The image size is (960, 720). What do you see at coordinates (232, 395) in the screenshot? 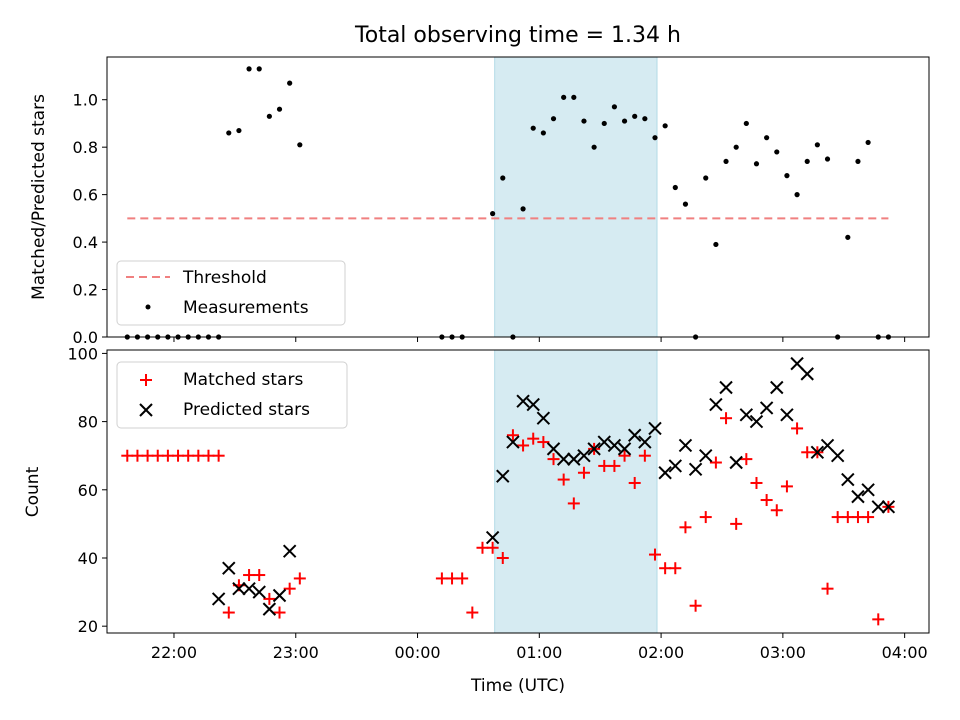
I see `bottom-legend: Matched stars Predicted stars` at bounding box center [232, 395].